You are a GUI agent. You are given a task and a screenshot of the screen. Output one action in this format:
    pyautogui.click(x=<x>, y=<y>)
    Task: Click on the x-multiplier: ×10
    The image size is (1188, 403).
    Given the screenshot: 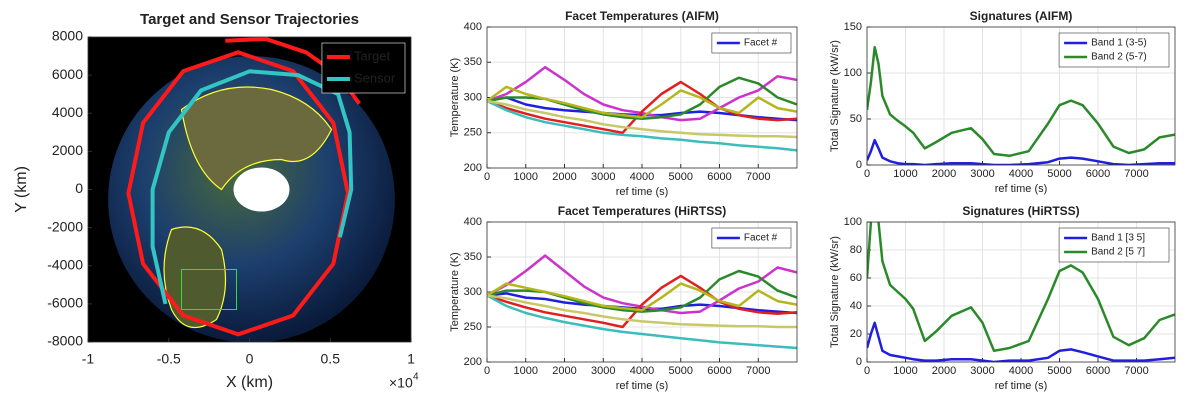 What is the action you would take?
    pyautogui.click(x=401, y=383)
    